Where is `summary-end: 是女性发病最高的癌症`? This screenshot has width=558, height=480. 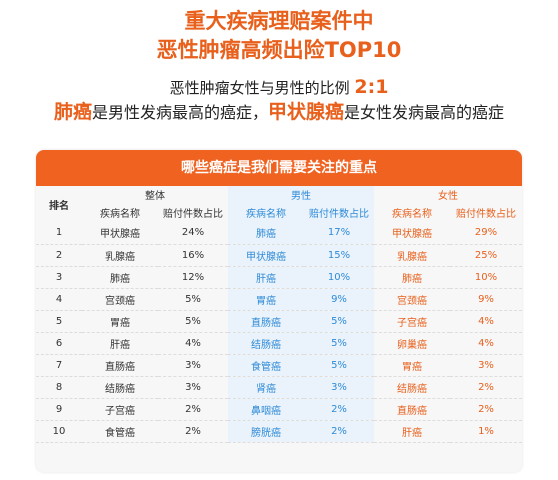 summary-end: 是女性发病最高的癌症 is located at coordinates (424, 112).